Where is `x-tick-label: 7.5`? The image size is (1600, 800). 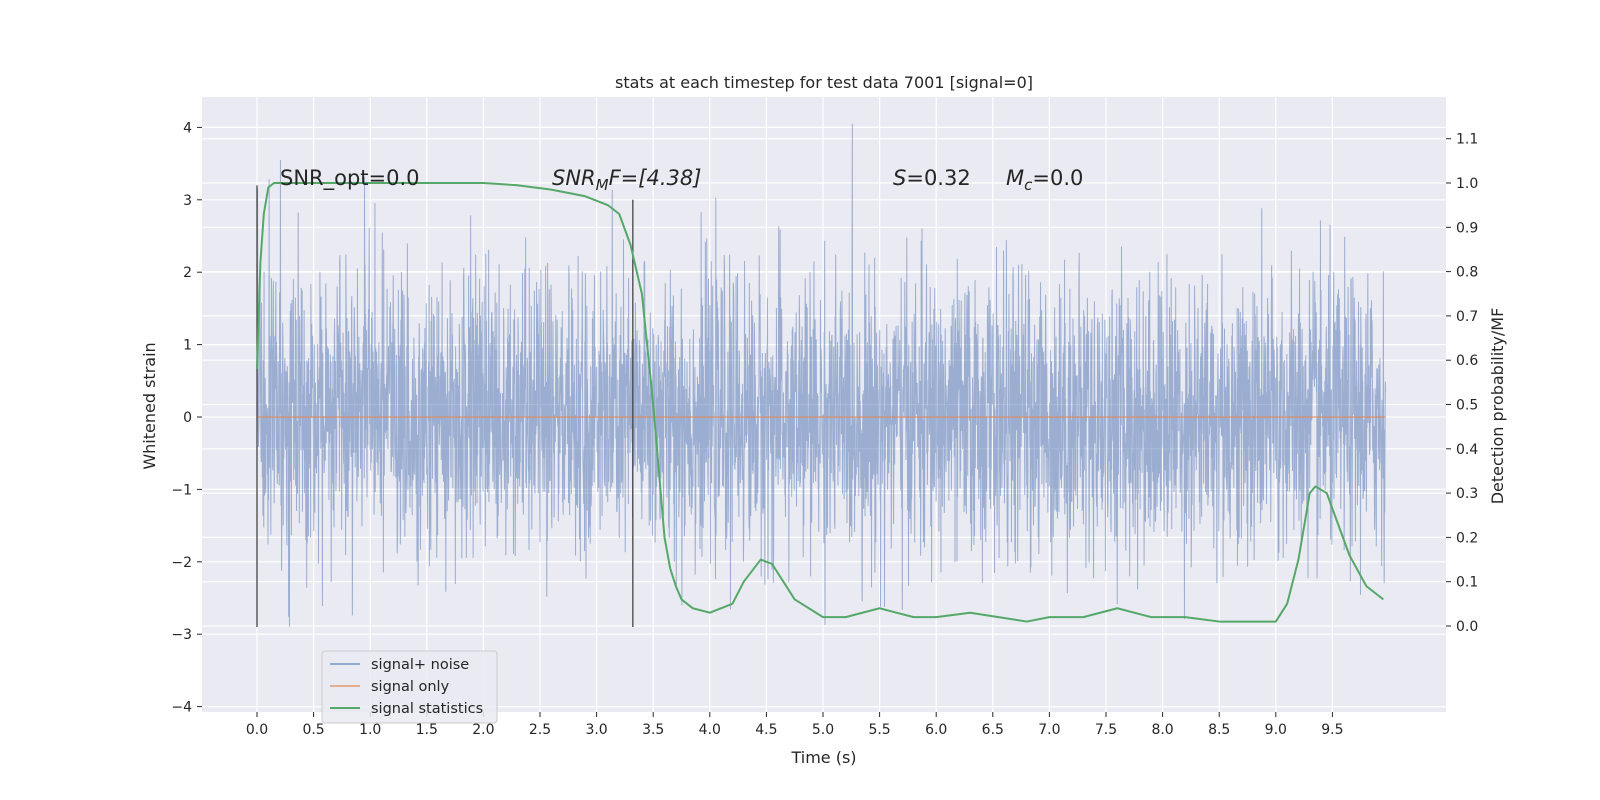 x-tick-label: 7.5 is located at coordinates (1106, 730).